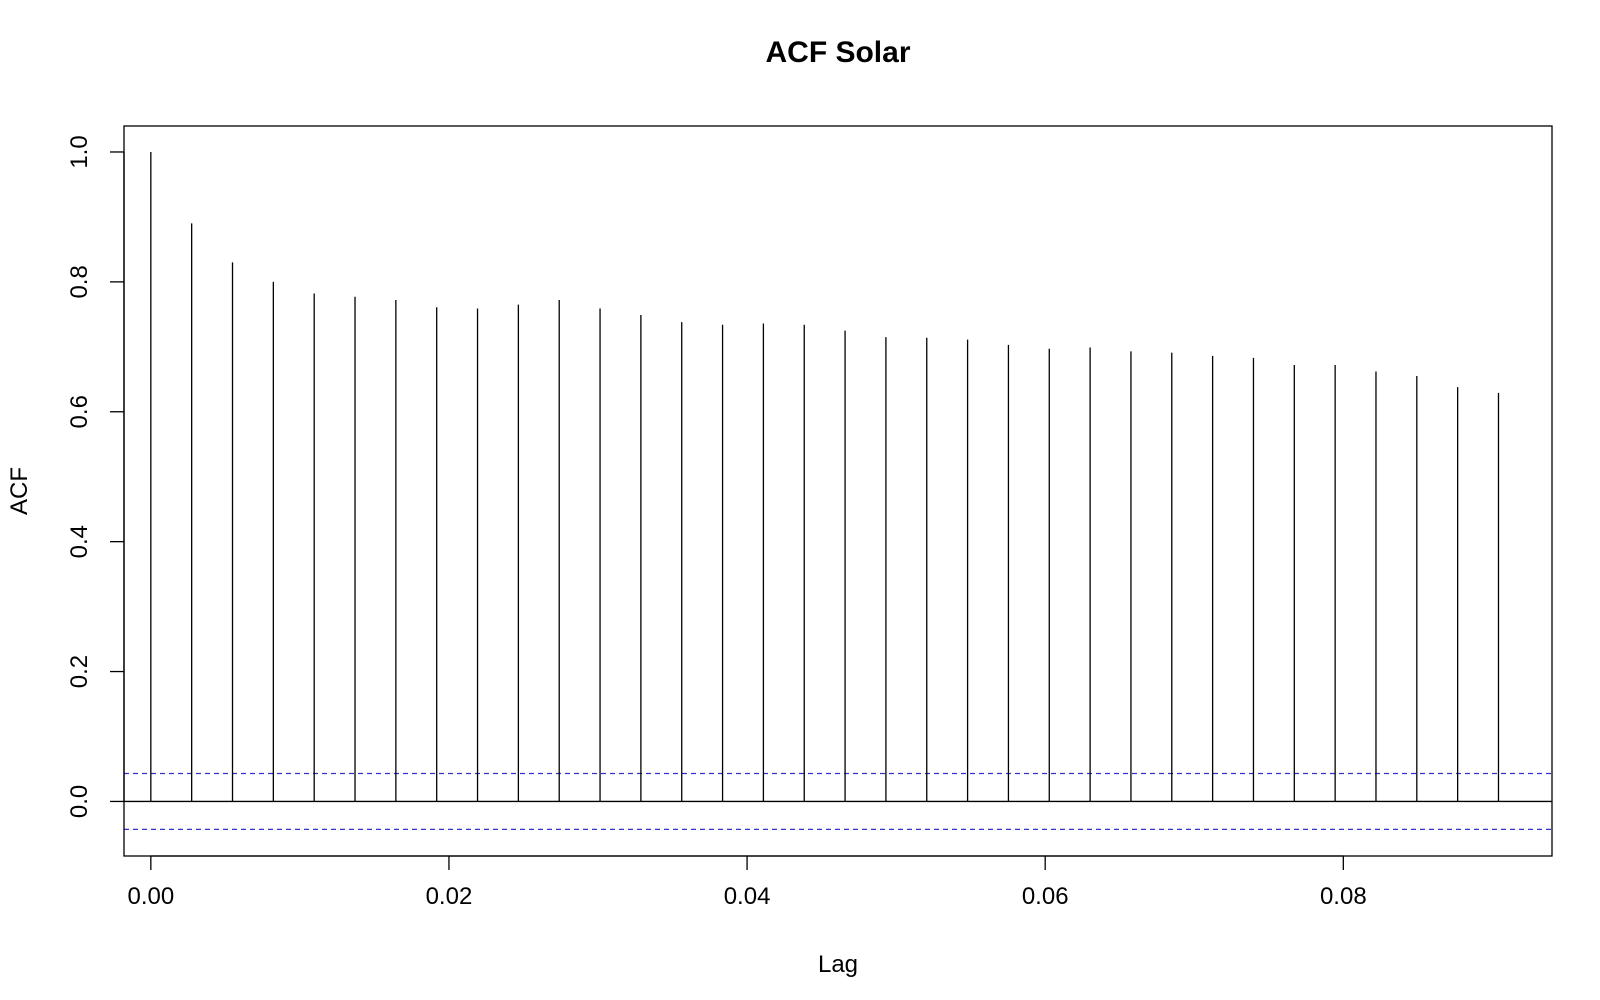 This screenshot has height=1000, width=1600. Describe the element at coordinates (79, 281) in the screenshot. I see `y-tick-label: 0.8` at that location.